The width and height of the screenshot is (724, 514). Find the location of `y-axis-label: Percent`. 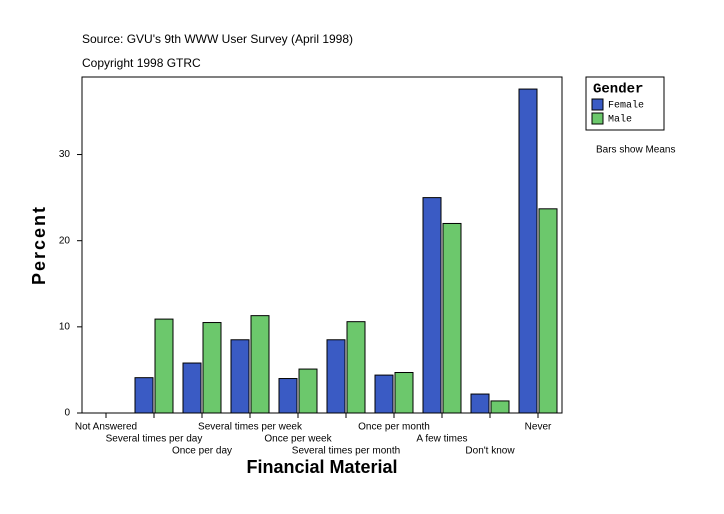

y-axis-label: Percent is located at coordinates (39, 245).